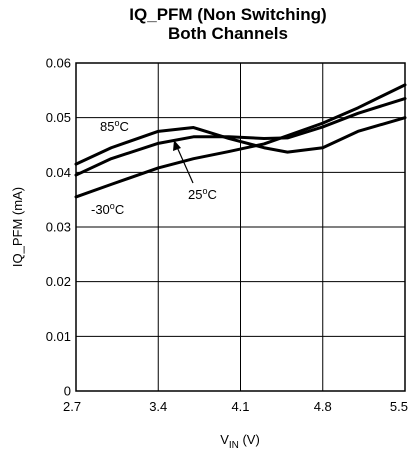 This screenshot has width=417, height=454. I want to click on x-axis-label: VIN (V), so click(240, 441).